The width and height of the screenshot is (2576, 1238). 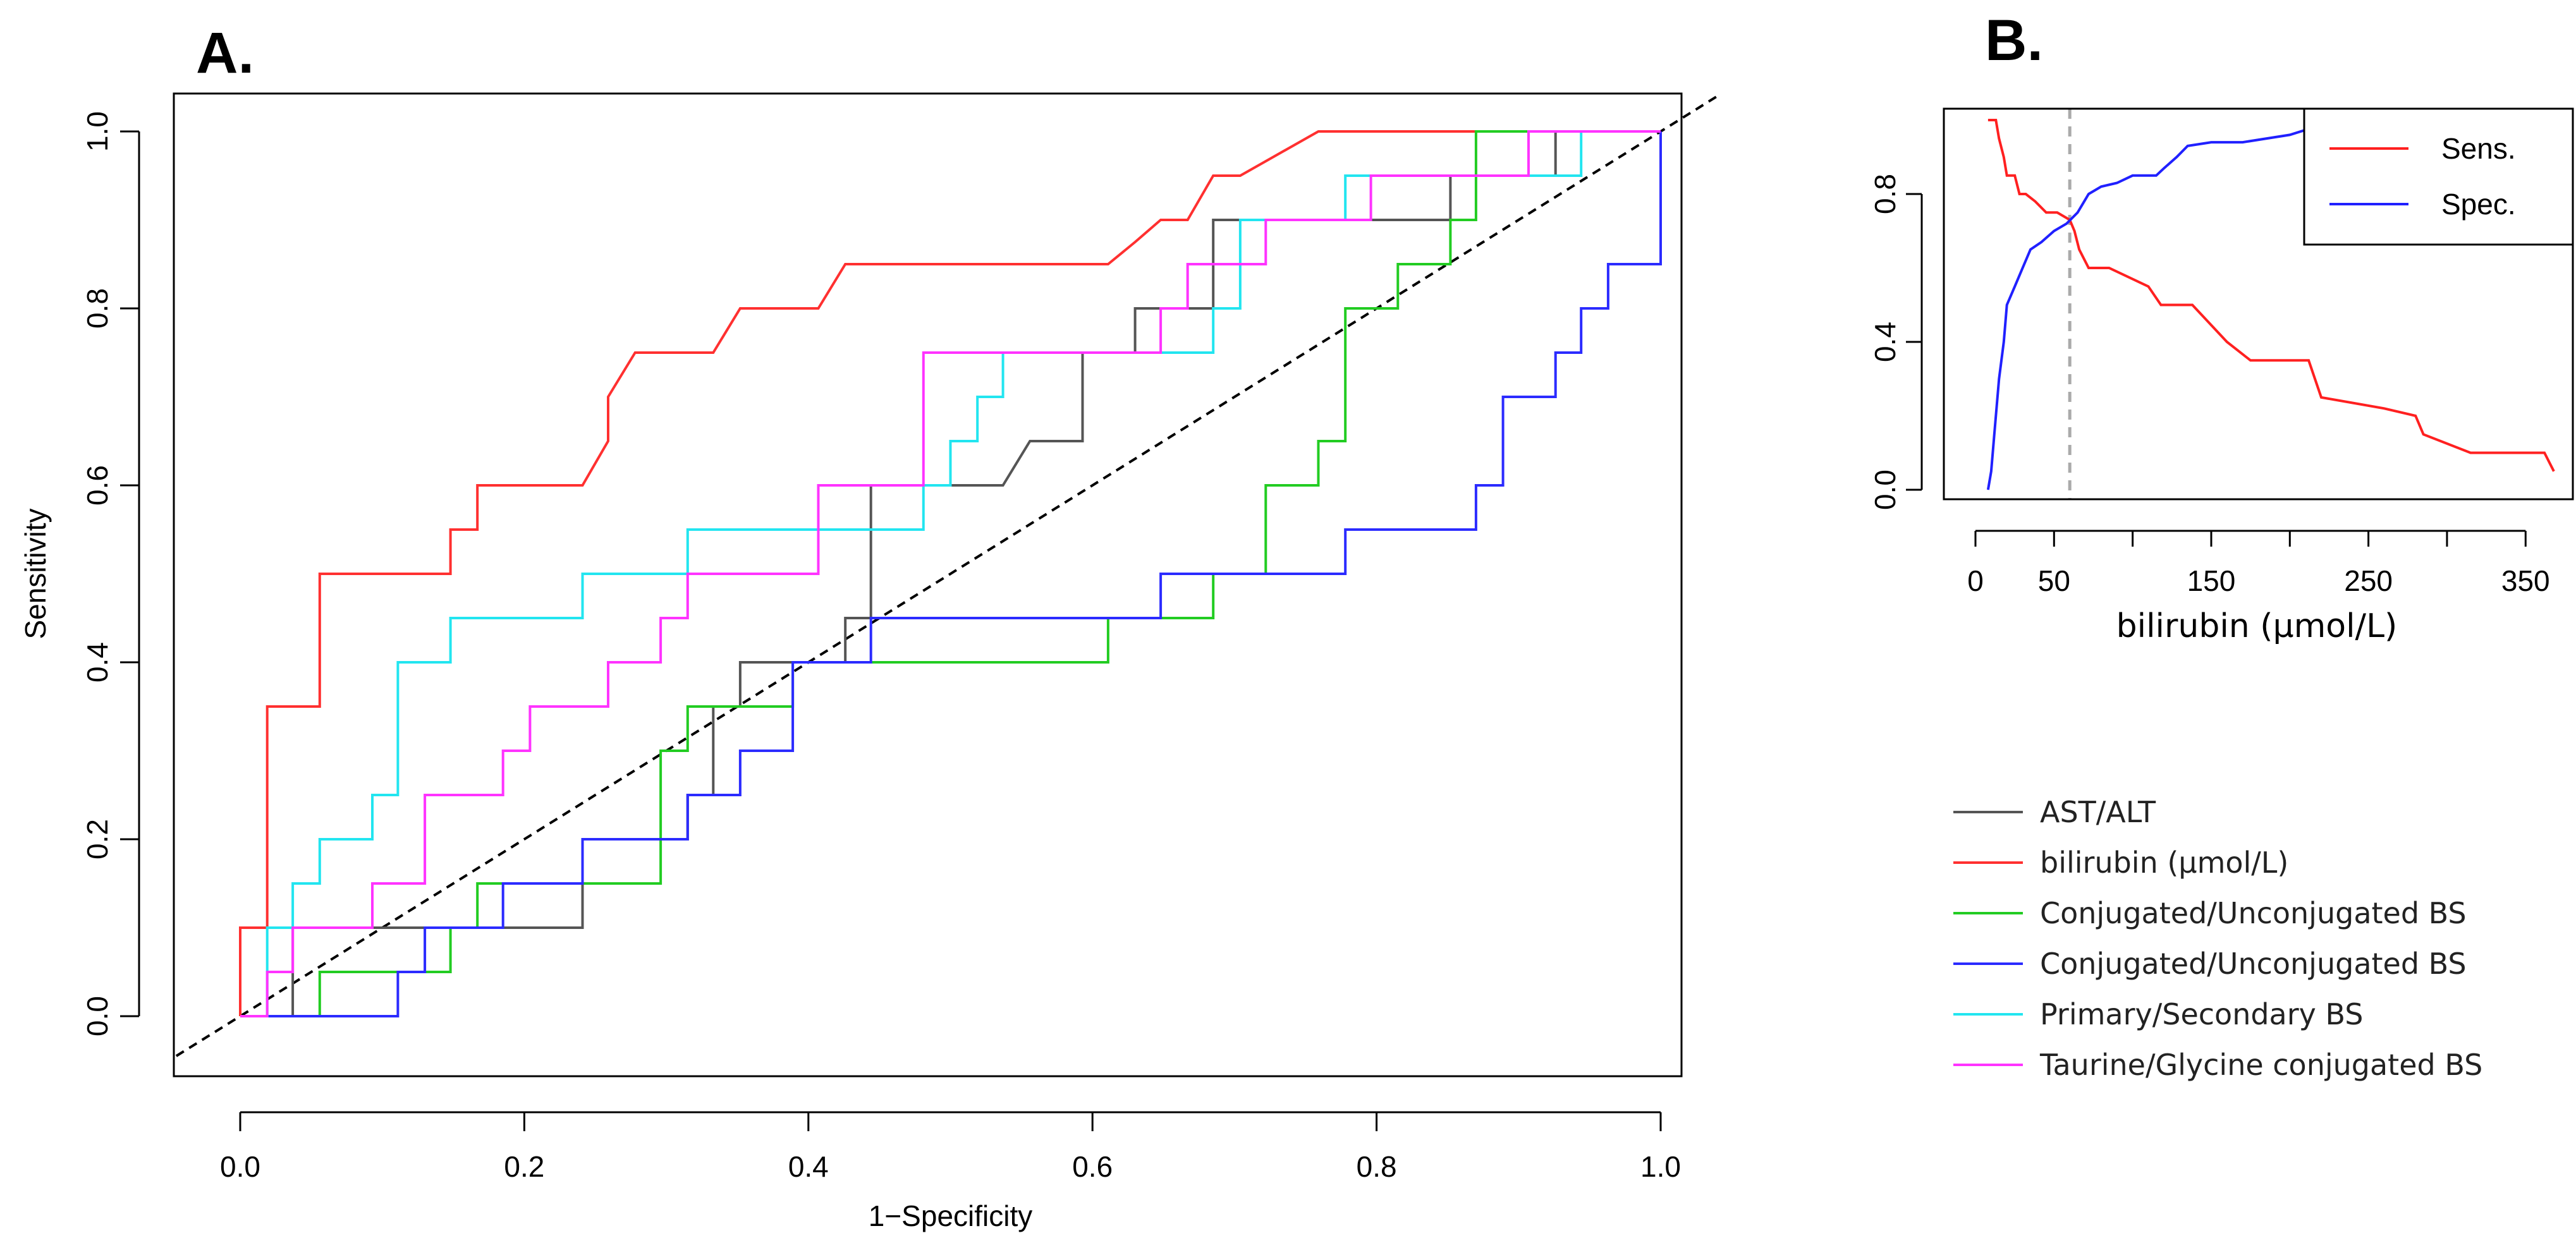 I want to click on panel-a-y-tick-label: 0.8, so click(x=97, y=308).